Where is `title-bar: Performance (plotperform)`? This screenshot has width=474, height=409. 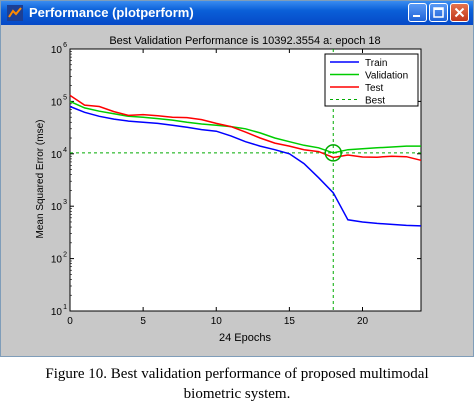 title-bar: Performance (plotperform) is located at coordinates (237, 13).